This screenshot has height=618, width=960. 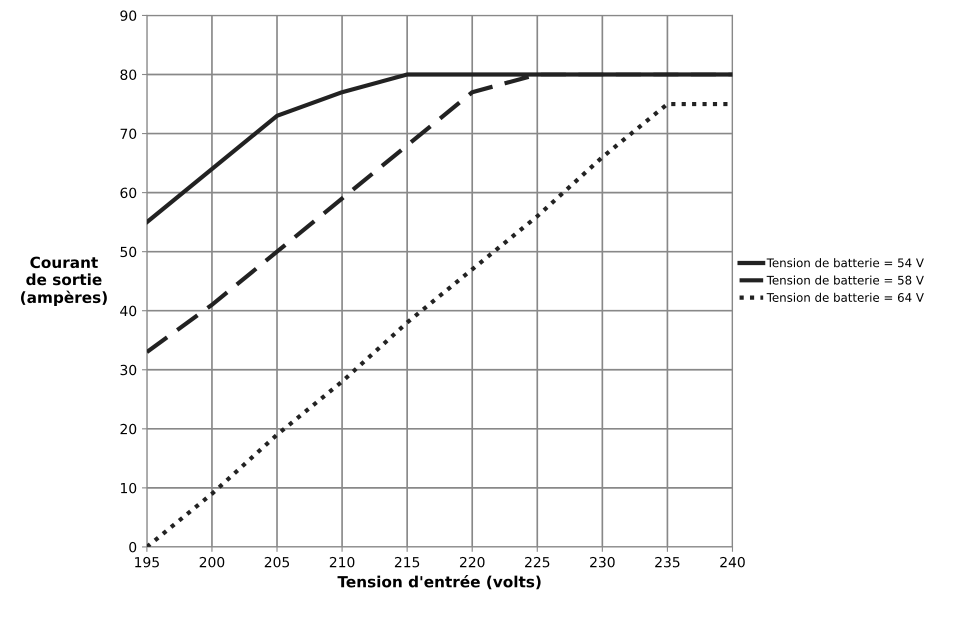 I want to click on legend-label: Tension de batterie = 58 V, so click(x=845, y=280).